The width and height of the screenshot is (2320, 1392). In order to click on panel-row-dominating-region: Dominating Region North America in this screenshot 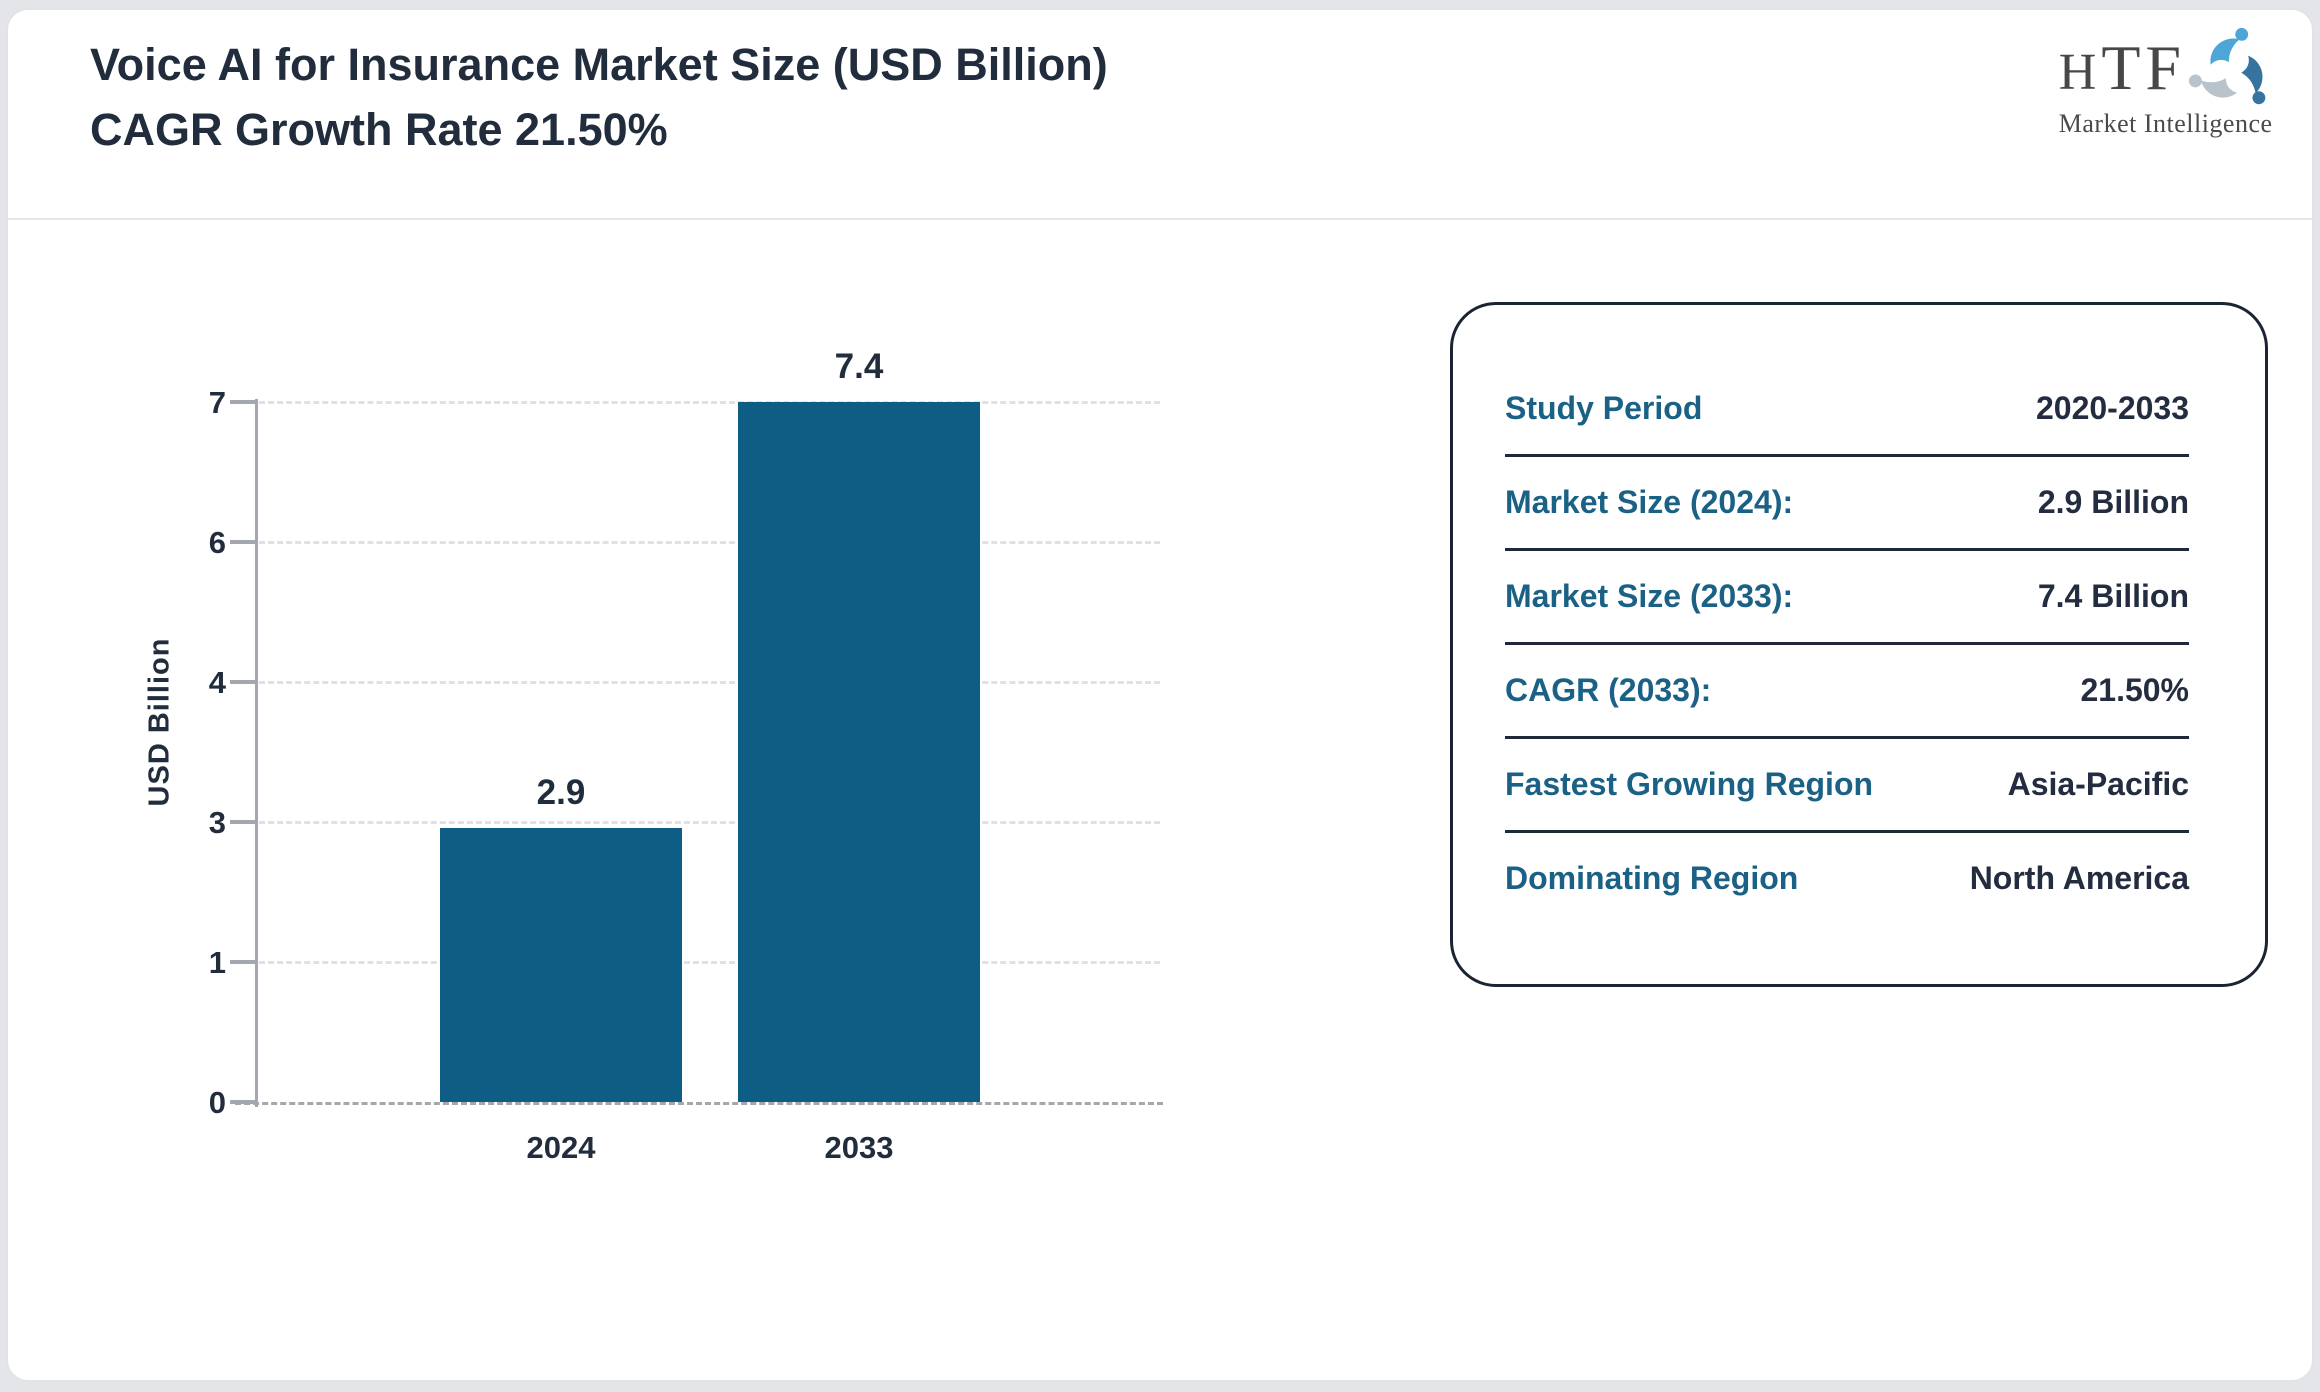, I will do `click(1847, 878)`.